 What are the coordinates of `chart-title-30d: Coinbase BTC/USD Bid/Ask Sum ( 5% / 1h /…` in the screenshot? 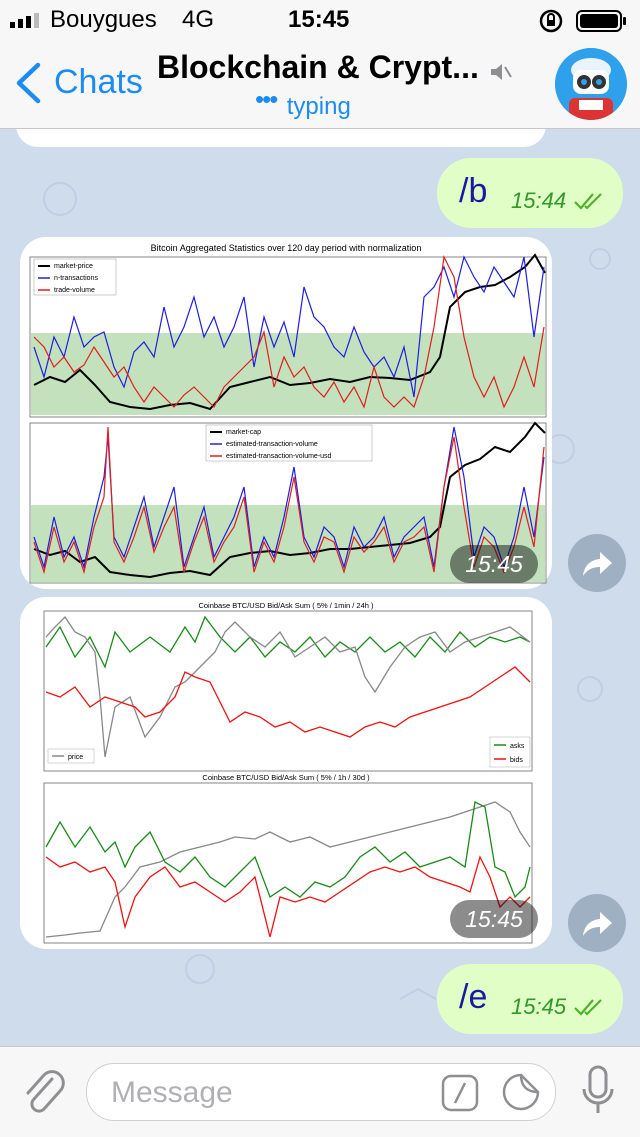 It's located at (286, 777).